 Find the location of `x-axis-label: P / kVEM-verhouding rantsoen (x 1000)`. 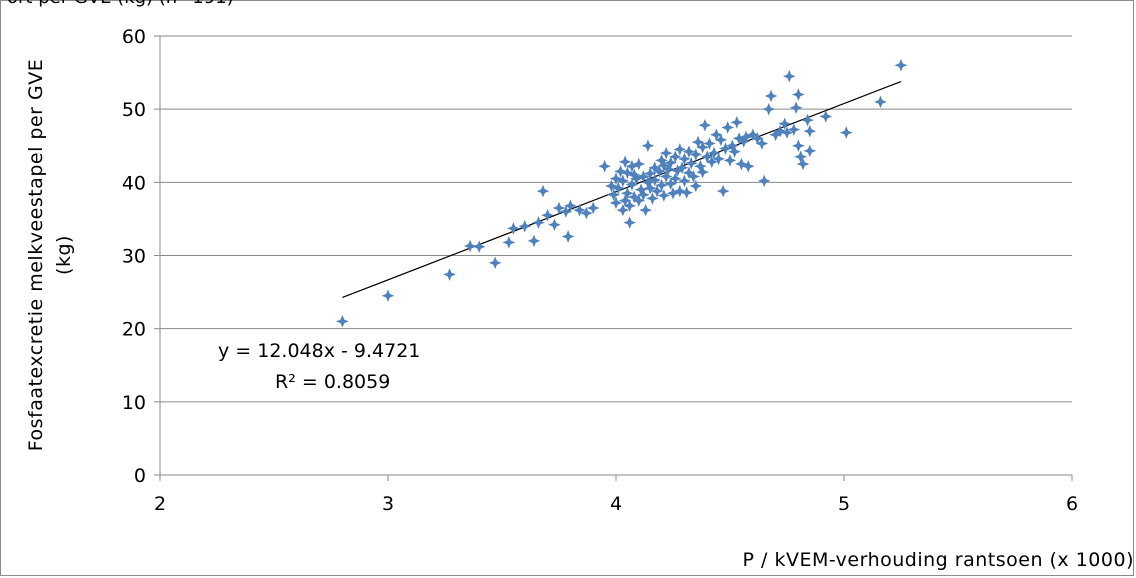

x-axis-label: P / kVEM-verhouding rantsoen (x 1000) is located at coordinates (939, 560).